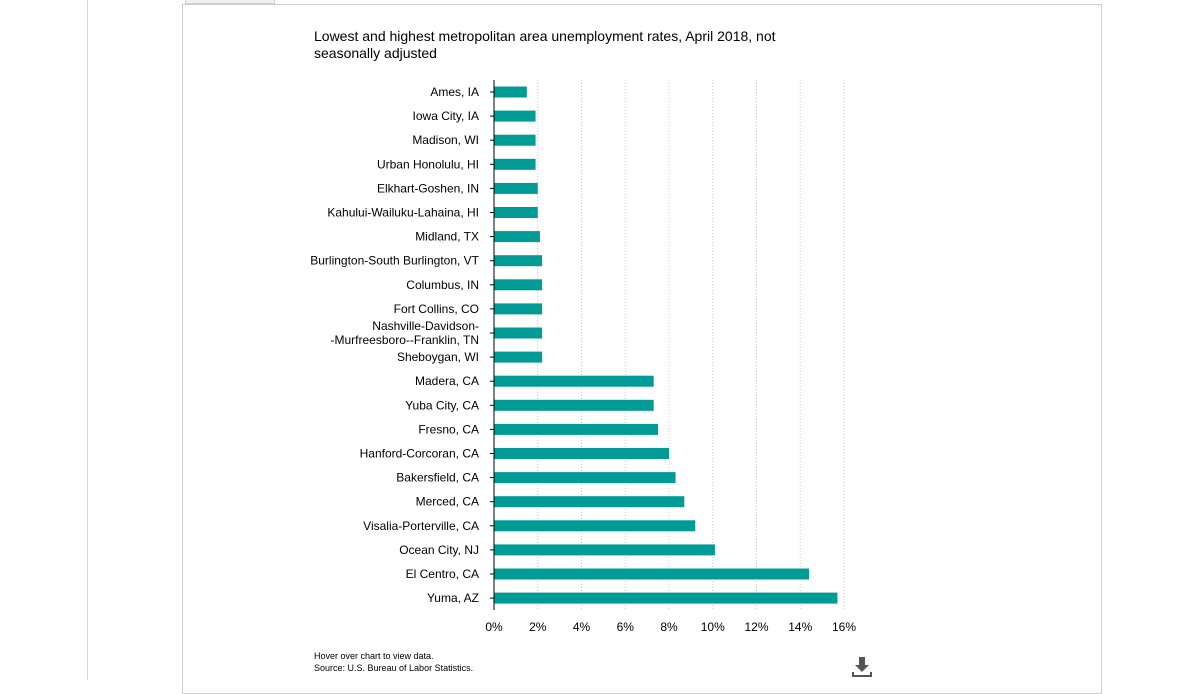 The image size is (1192, 694). What do you see at coordinates (538, 627) in the screenshot?
I see `x-tick-label-1: 2%` at bounding box center [538, 627].